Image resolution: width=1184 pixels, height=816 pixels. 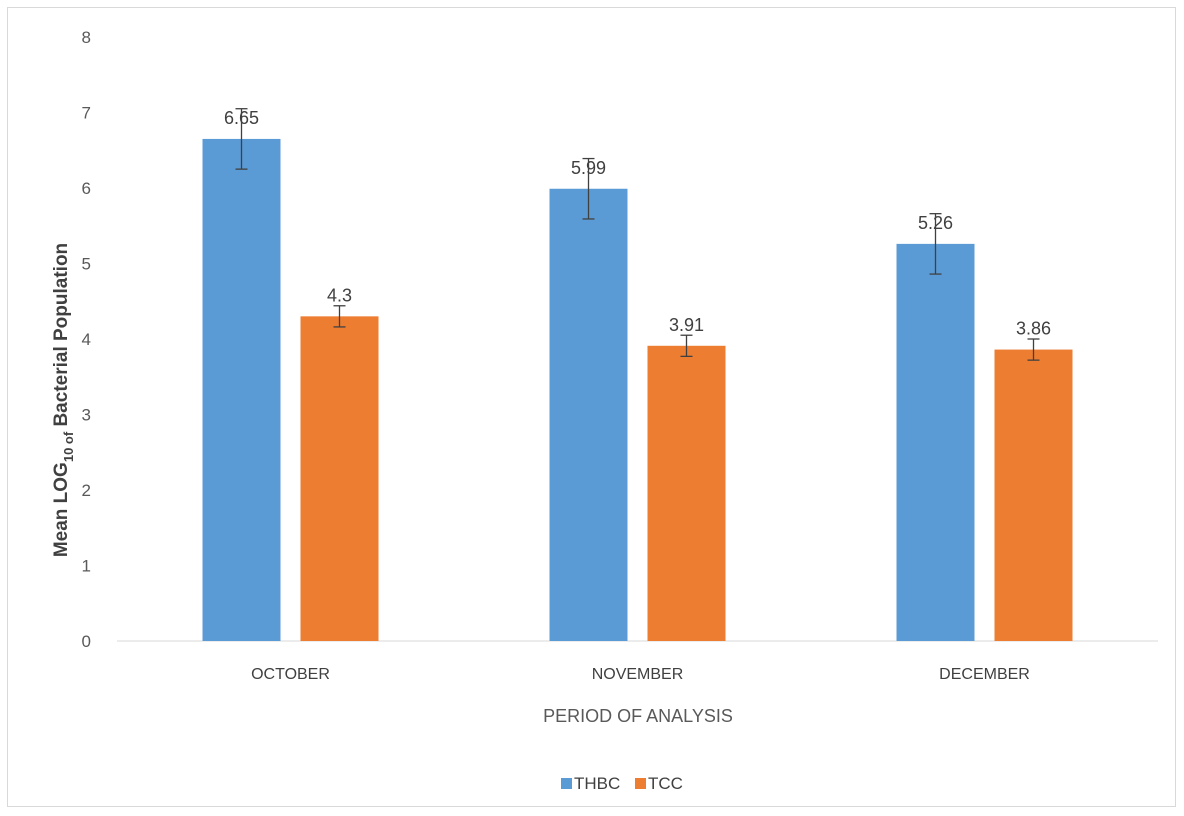 I want to click on bar-thbc-october, so click(x=241, y=390).